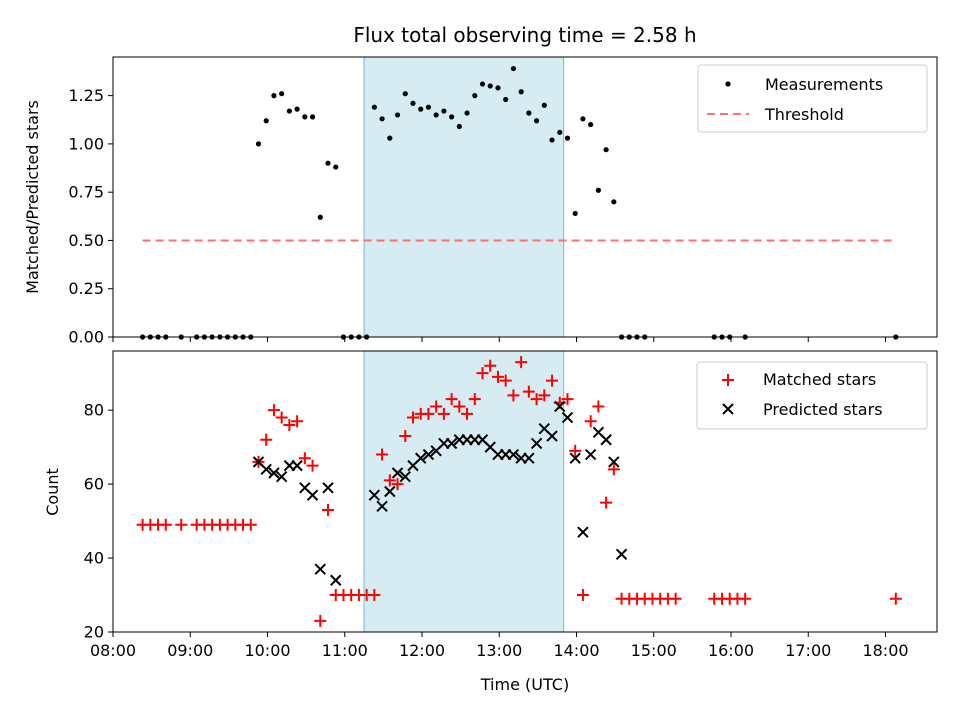  I want to click on legend-threshold-label: Threshold, so click(804, 114).